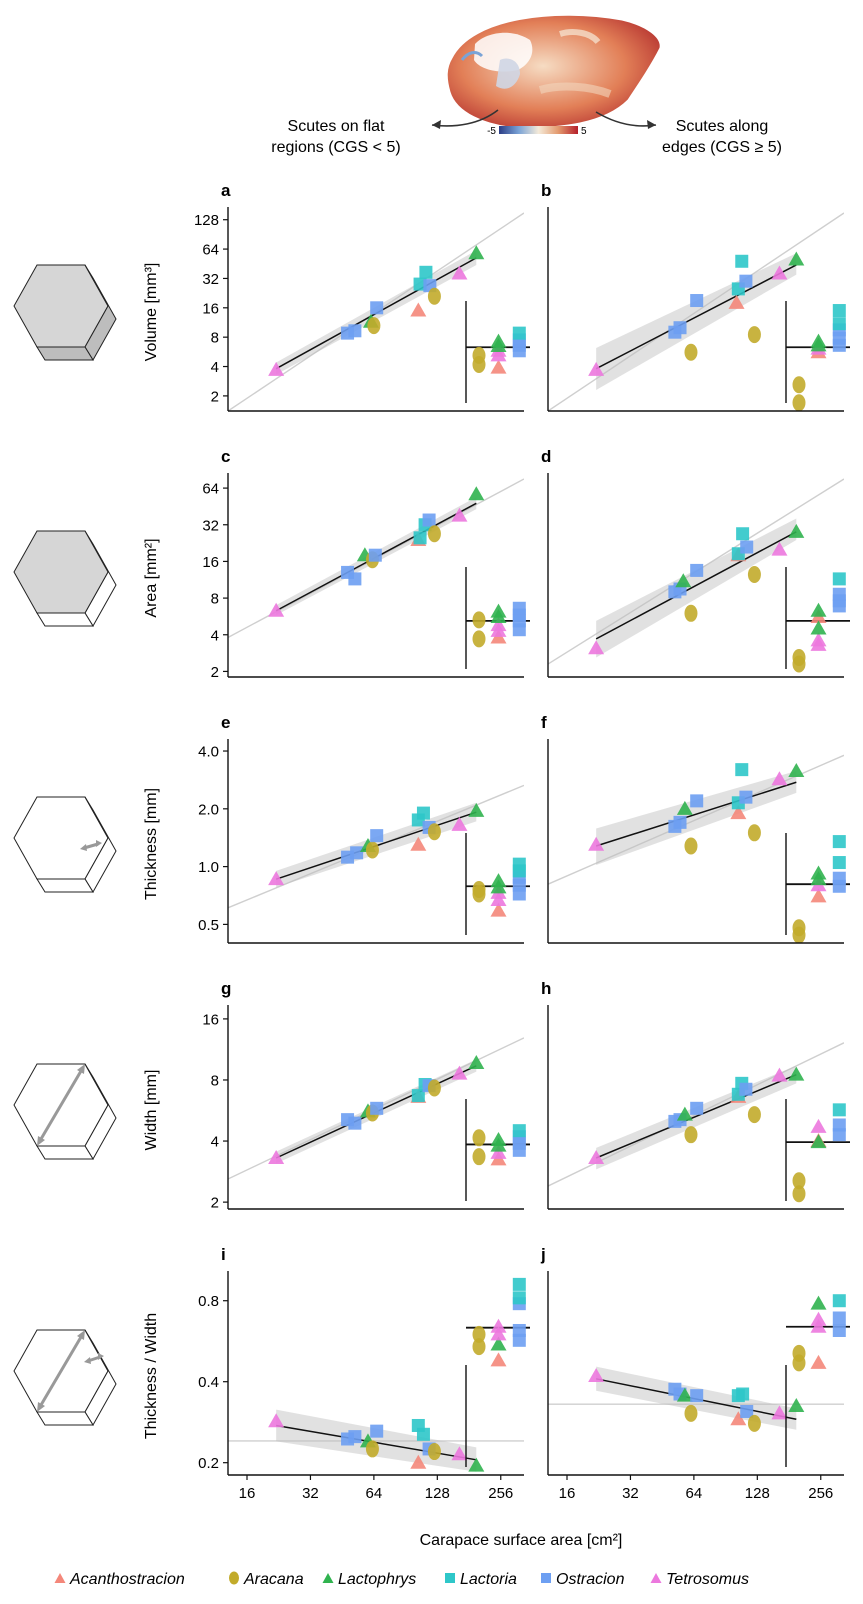 Image resolution: width=863 pixels, height=1604 pixels. I want to click on panel-c: c 2 4 8 16 32 64 Area [mm²], so click(336, 564).